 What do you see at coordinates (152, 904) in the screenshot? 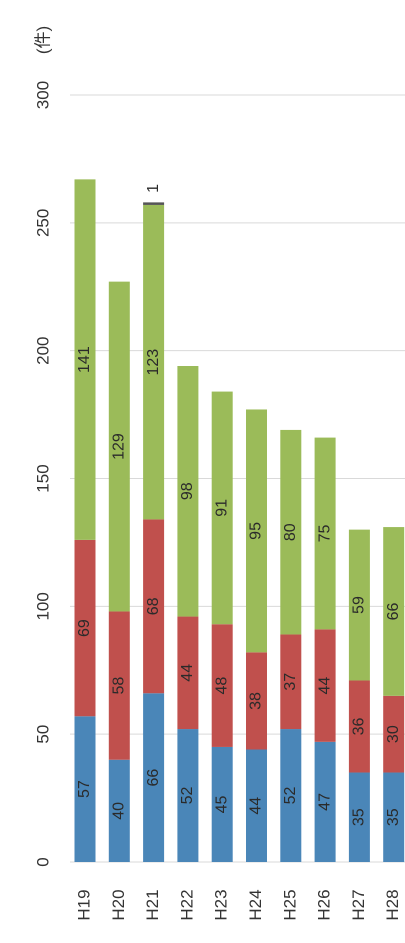
I see `x-tick-label: H21` at bounding box center [152, 904].